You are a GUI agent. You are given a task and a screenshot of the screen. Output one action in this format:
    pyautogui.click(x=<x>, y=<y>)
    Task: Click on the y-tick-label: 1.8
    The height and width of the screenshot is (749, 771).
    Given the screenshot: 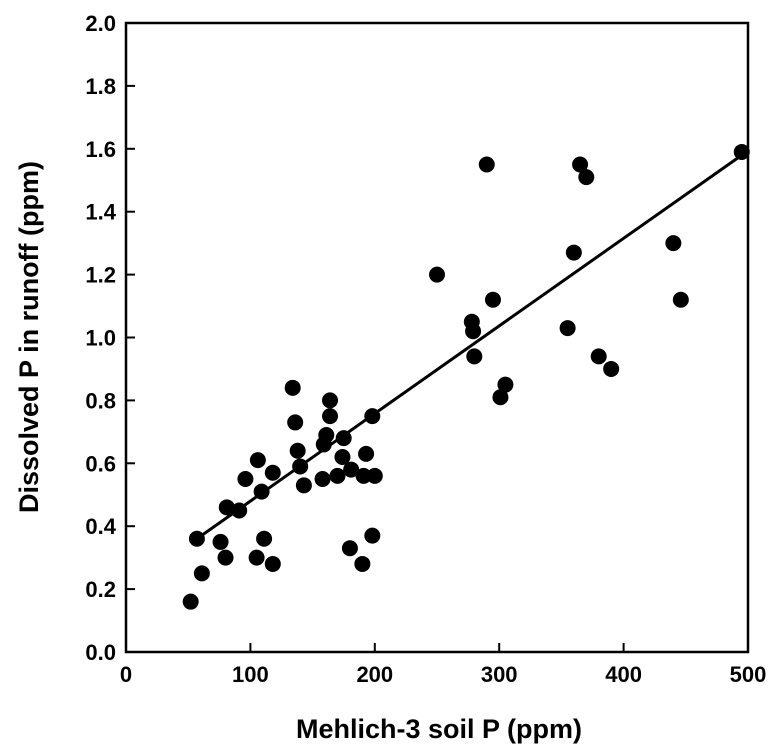 What is the action you would take?
    pyautogui.click(x=100, y=86)
    